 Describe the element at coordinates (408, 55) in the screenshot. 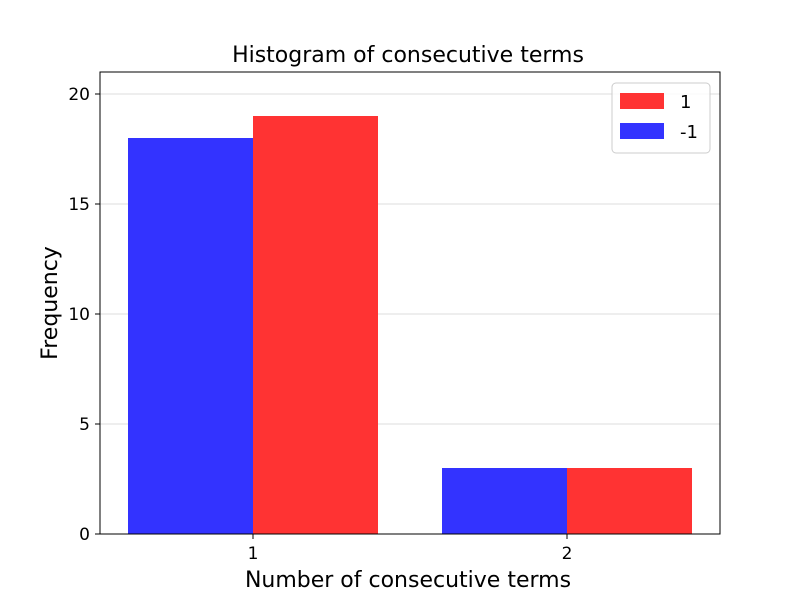

I see `chart-title: Histogram of consecutive terms` at that location.